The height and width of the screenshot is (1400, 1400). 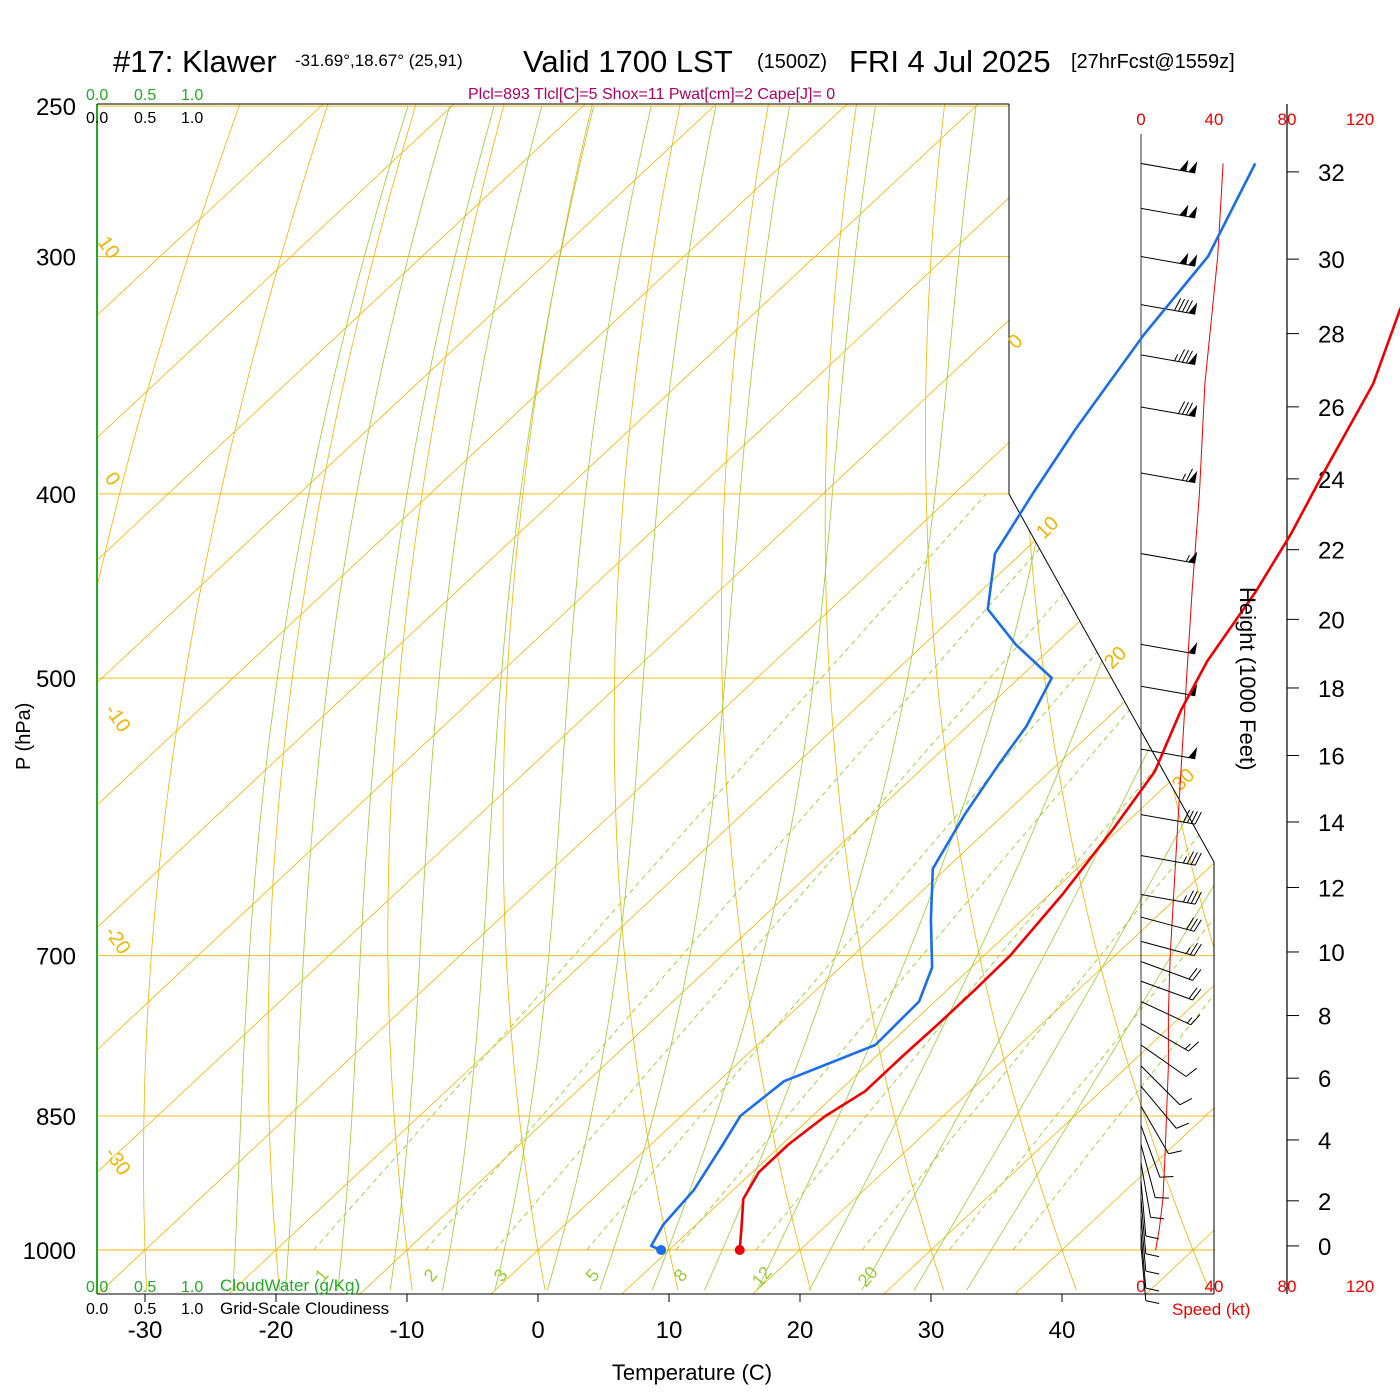 What do you see at coordinates (97, 95) in the screenshot?
I see `cloudwater-tick-top: 0.0` at bounding box center [97, 95].